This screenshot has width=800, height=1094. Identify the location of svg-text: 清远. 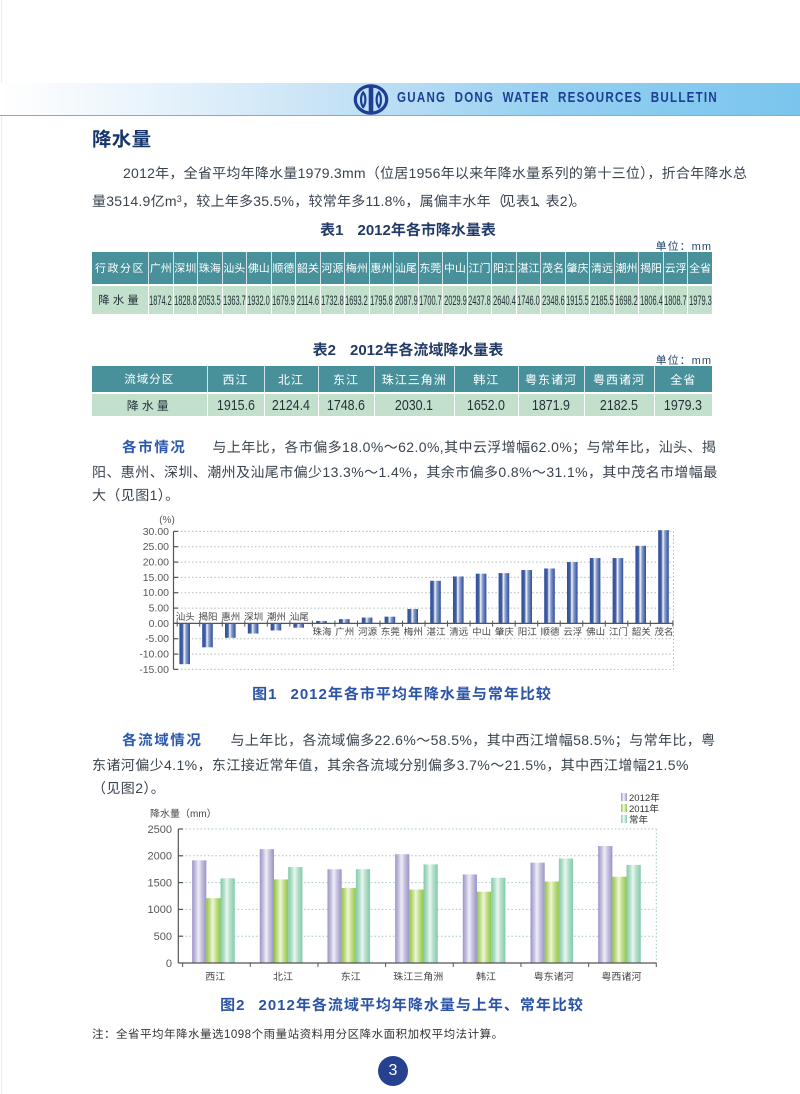
(459, 632).